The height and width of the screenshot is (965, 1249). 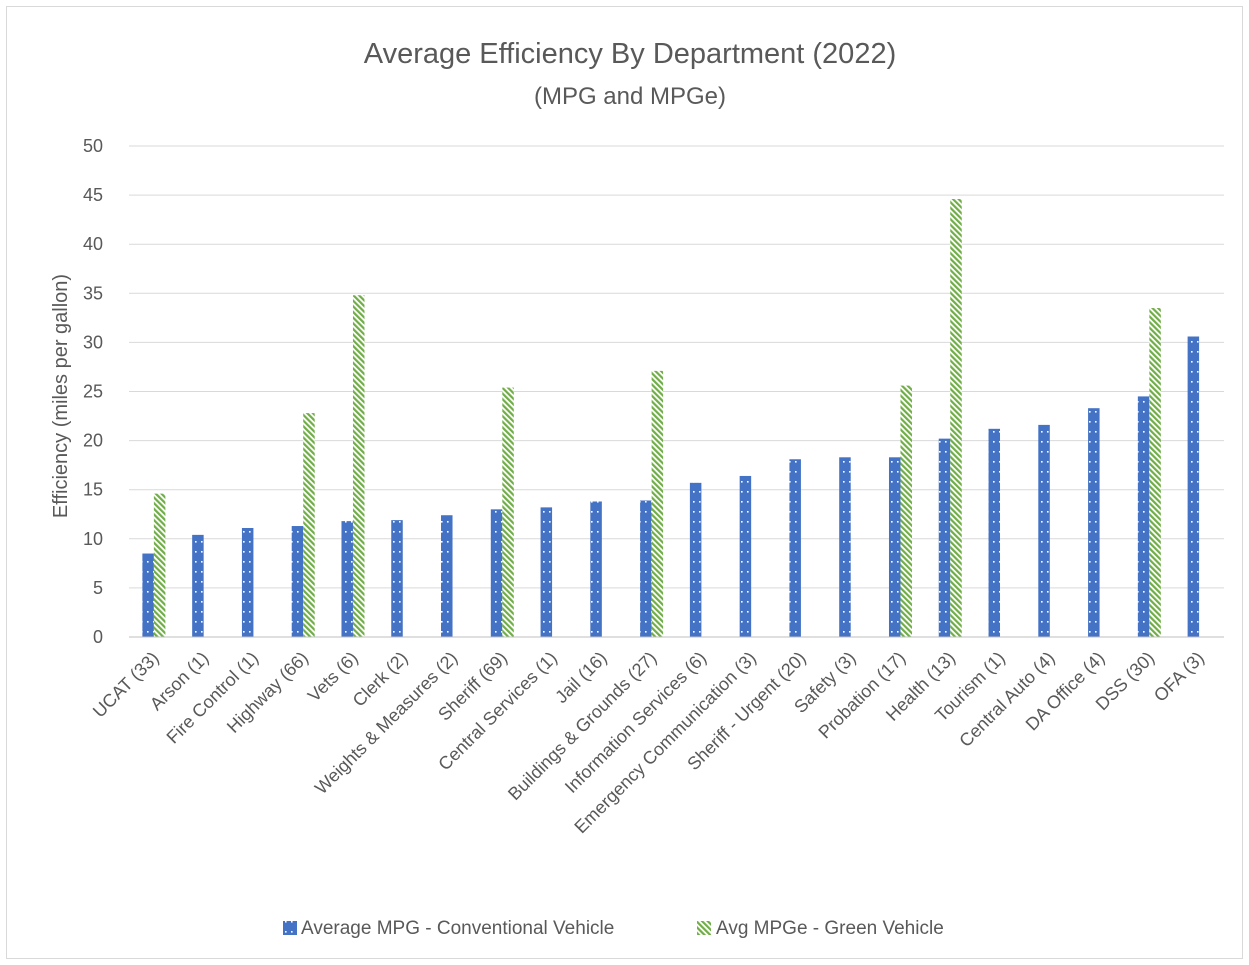 I want to click on legend-swatch-conventional, so click(x=290, y=928).